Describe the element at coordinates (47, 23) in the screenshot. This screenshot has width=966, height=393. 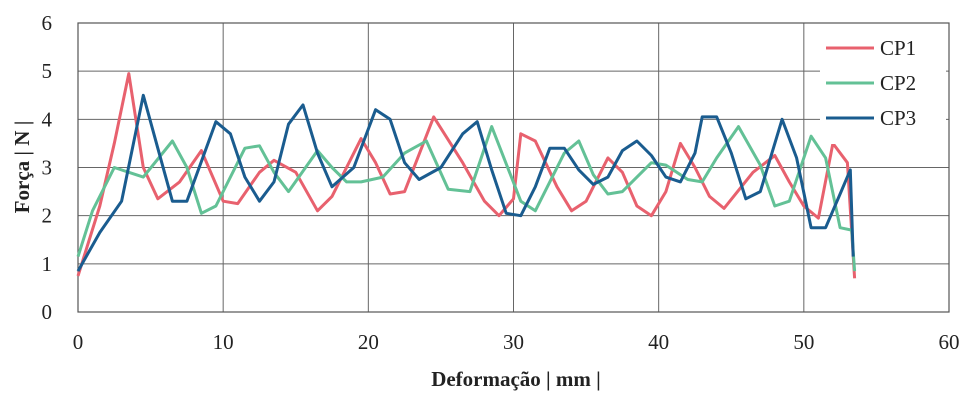
I see `y-tick-label: 6` at that location.